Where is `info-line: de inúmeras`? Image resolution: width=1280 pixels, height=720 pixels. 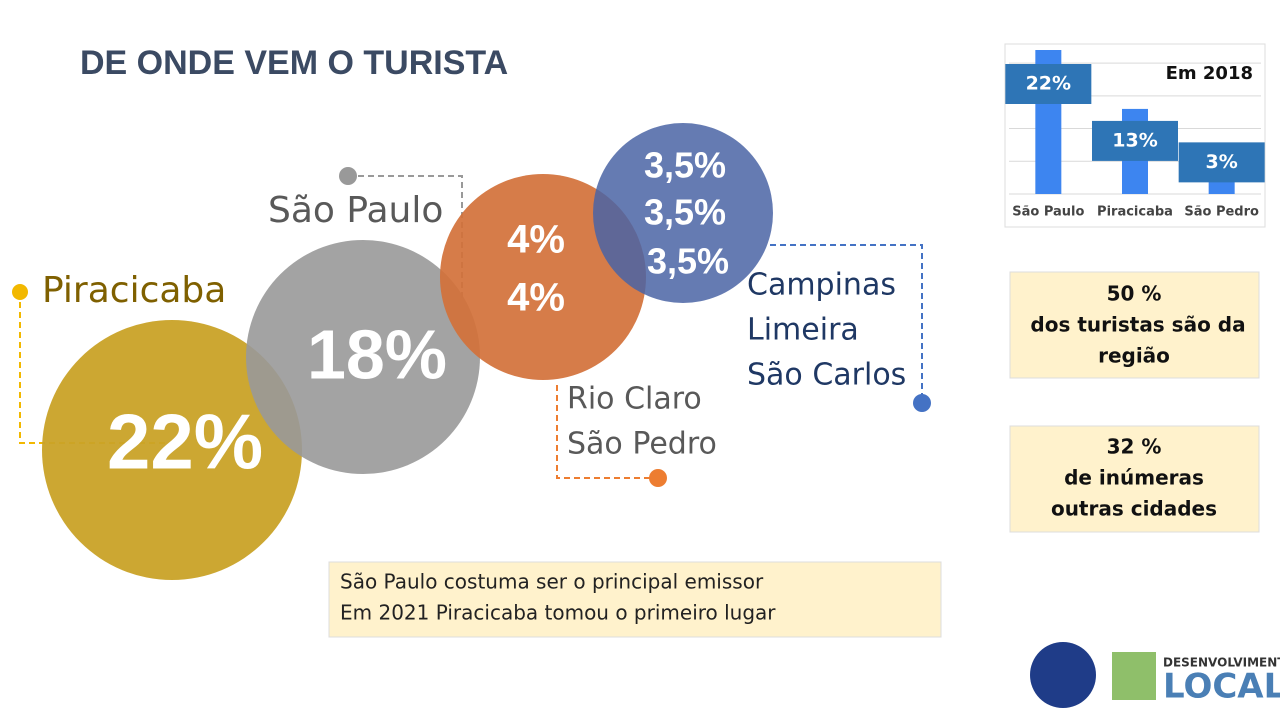
info-line: de inúmeras is located at coordinates (1134, 478).